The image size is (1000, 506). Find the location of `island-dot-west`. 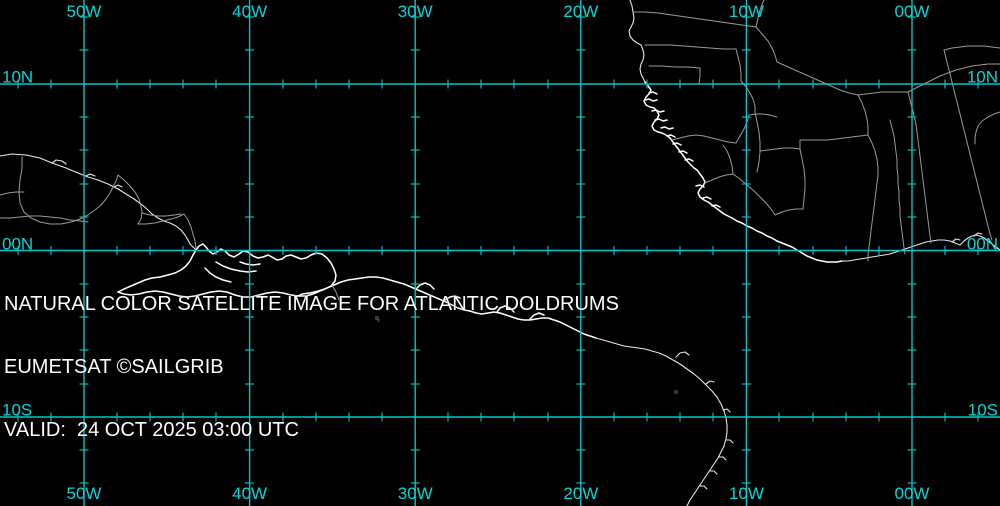

island-dot-west is located at coordinates (377, 318).